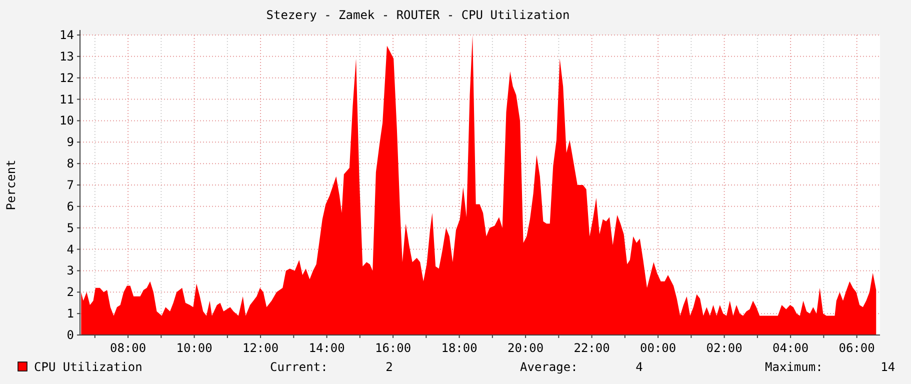 The width and height of the screenshot is (911, 384). I want to click on y-tick-label: 7, so click(70, 185).